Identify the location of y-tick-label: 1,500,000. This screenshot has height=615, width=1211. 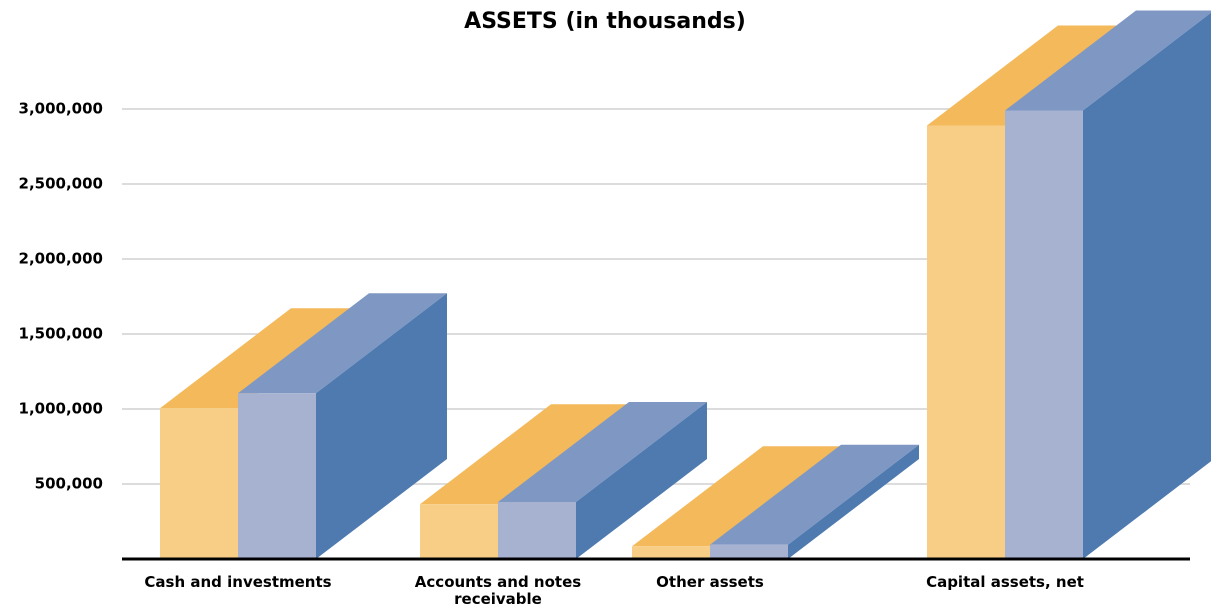
(61, 334).